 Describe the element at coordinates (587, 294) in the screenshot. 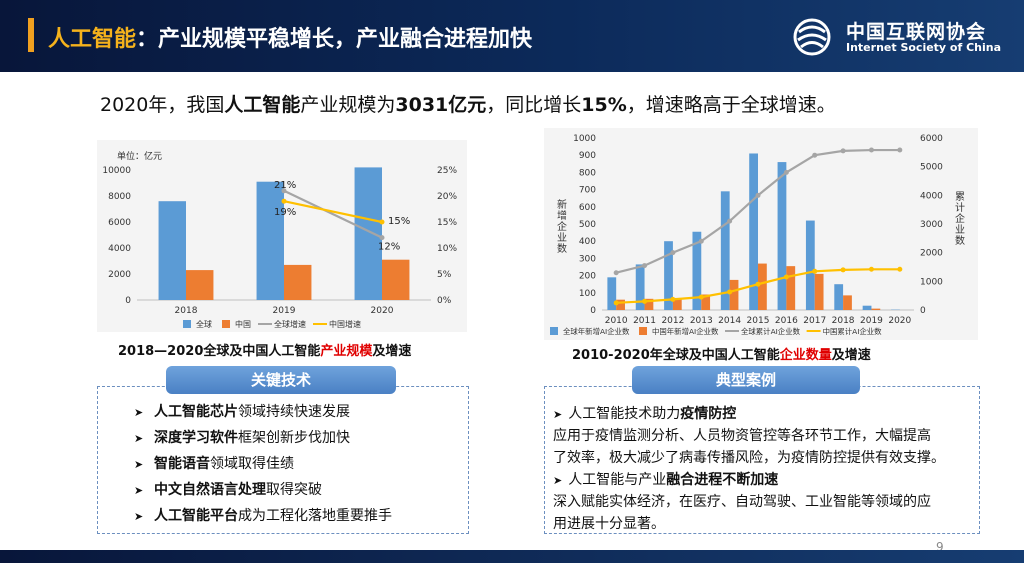

I see `y-tick-label: 100` at that location.